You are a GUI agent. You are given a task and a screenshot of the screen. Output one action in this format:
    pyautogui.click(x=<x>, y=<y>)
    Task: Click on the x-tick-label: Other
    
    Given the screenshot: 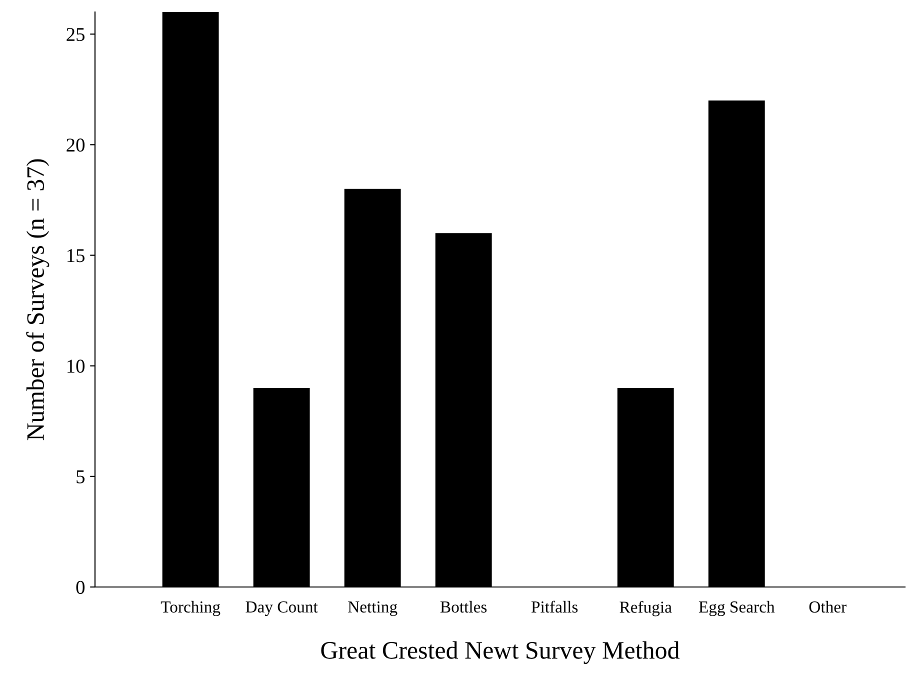 What is the action you would take?
    pyautogui.click(x=827, y=606)
    